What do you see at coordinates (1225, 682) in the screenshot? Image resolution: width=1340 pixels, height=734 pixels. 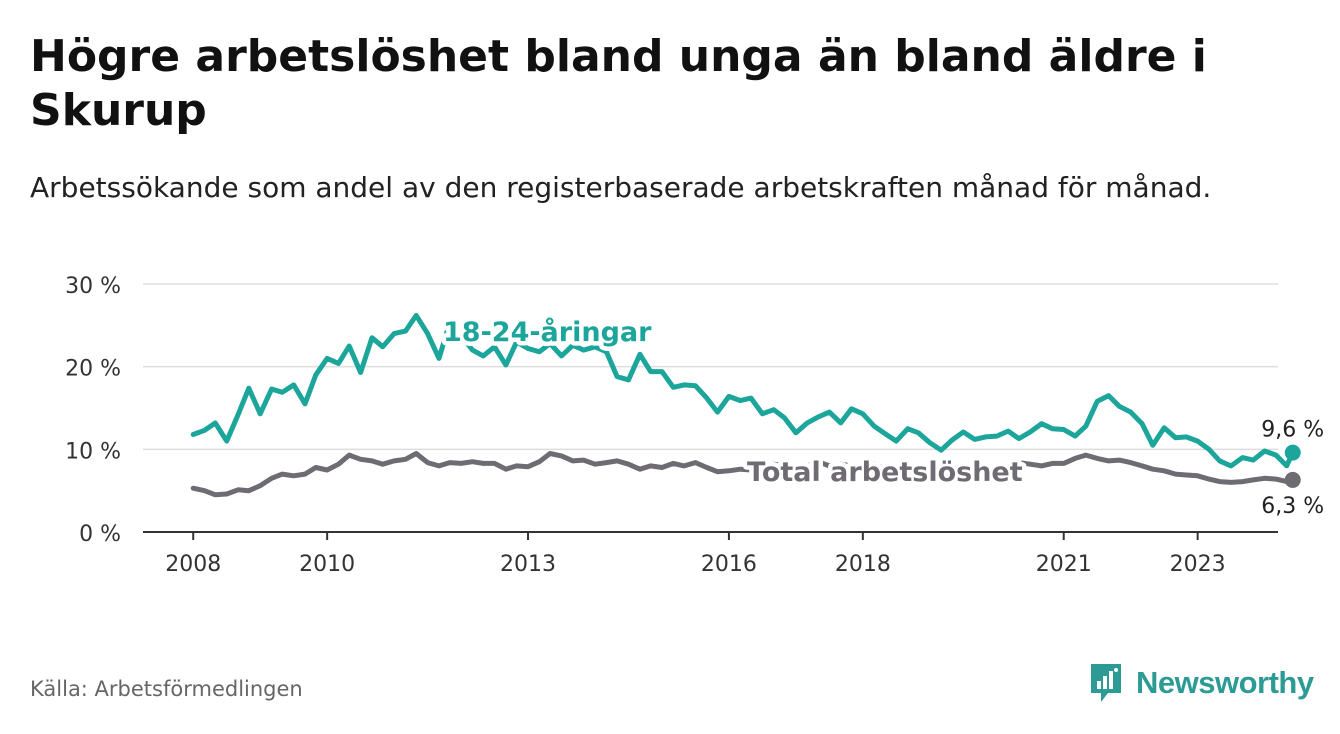 I see `newsworthy-brand-name: Newsworthy` at bounding box center [1225, 682].